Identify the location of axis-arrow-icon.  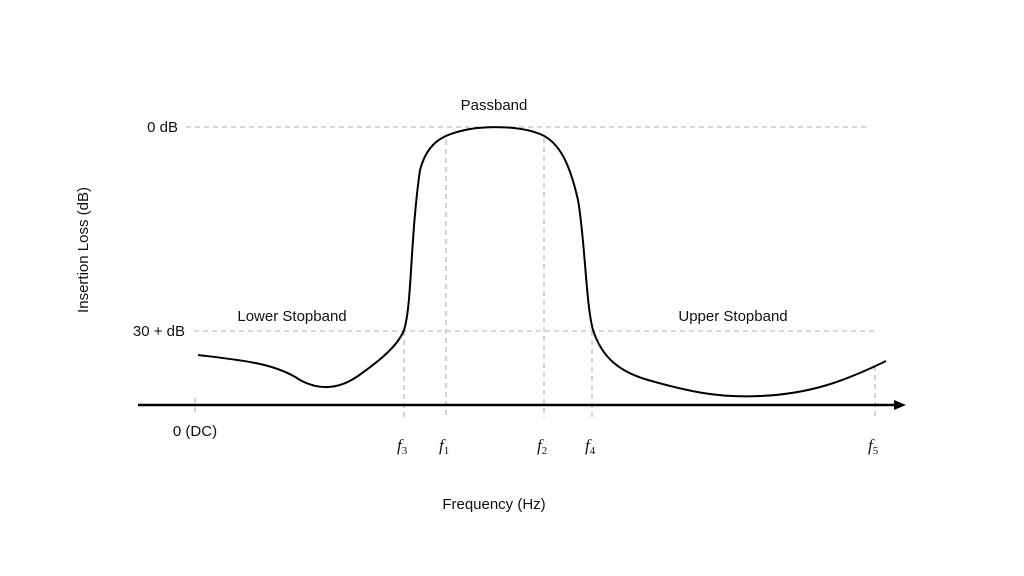
(900, 405).